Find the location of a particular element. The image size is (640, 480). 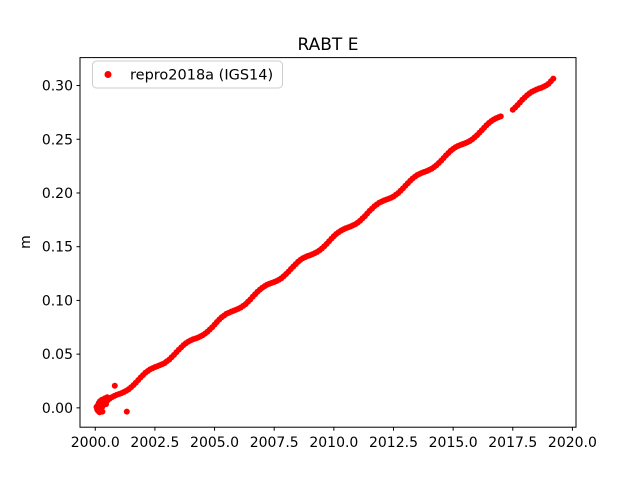

y-tick-label: 0.10 is located at coordinates (57, 301).